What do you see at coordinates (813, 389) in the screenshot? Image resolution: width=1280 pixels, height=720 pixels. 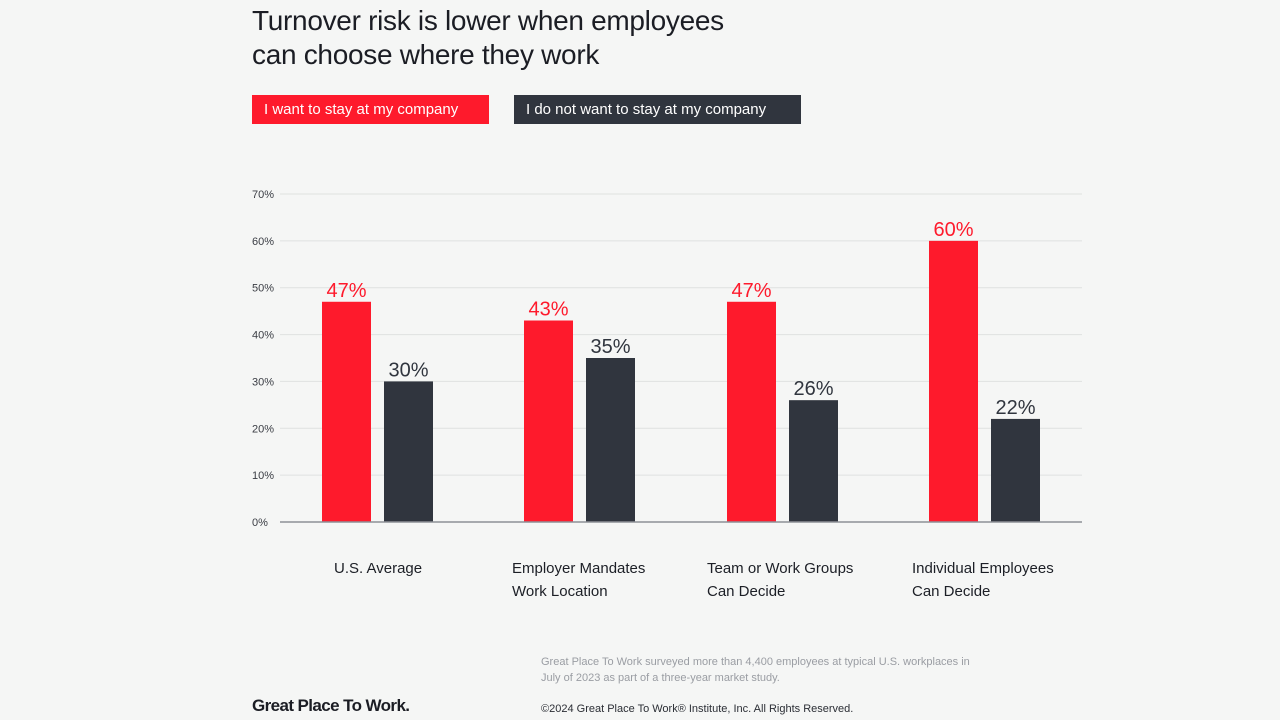 I see `data-label: 26%` at bounding box center [813, 389].